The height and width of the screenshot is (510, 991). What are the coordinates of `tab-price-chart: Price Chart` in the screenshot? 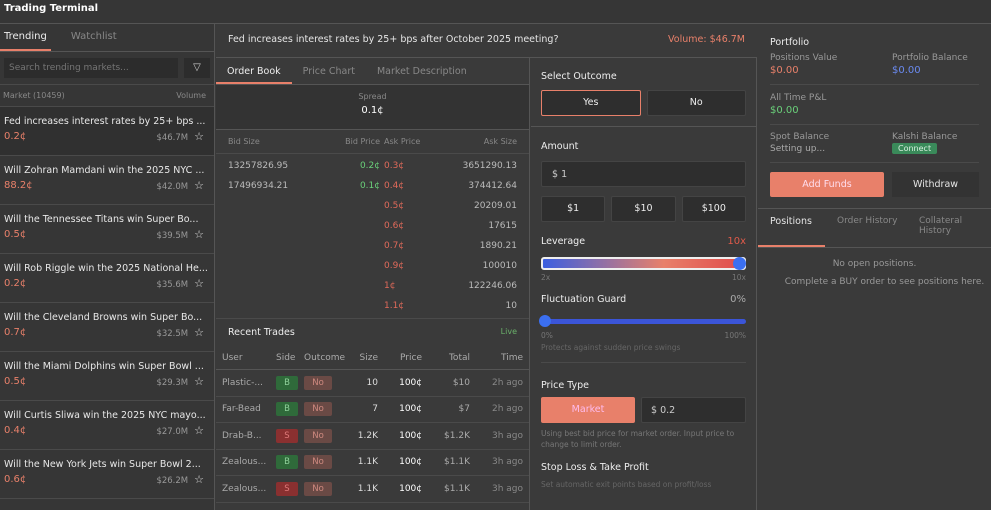 It's located at (328, 71).